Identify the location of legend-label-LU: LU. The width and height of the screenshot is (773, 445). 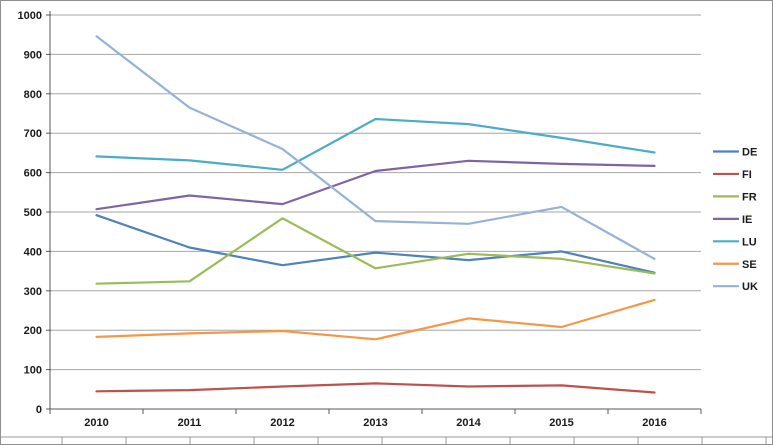
(749, 242).